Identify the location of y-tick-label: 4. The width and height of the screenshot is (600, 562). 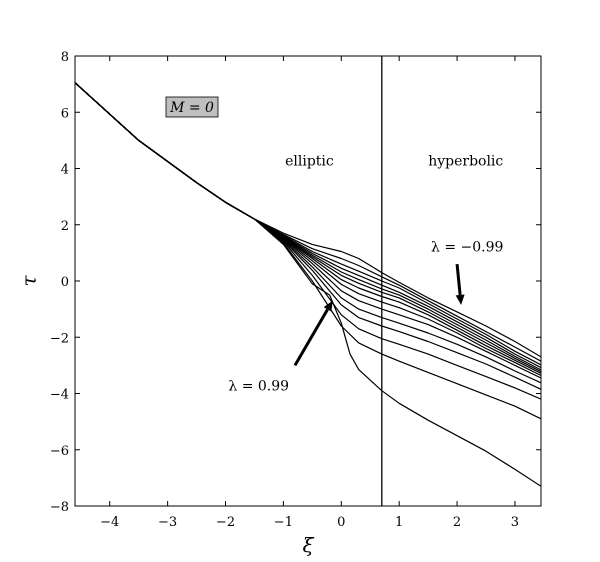
(65, 170).